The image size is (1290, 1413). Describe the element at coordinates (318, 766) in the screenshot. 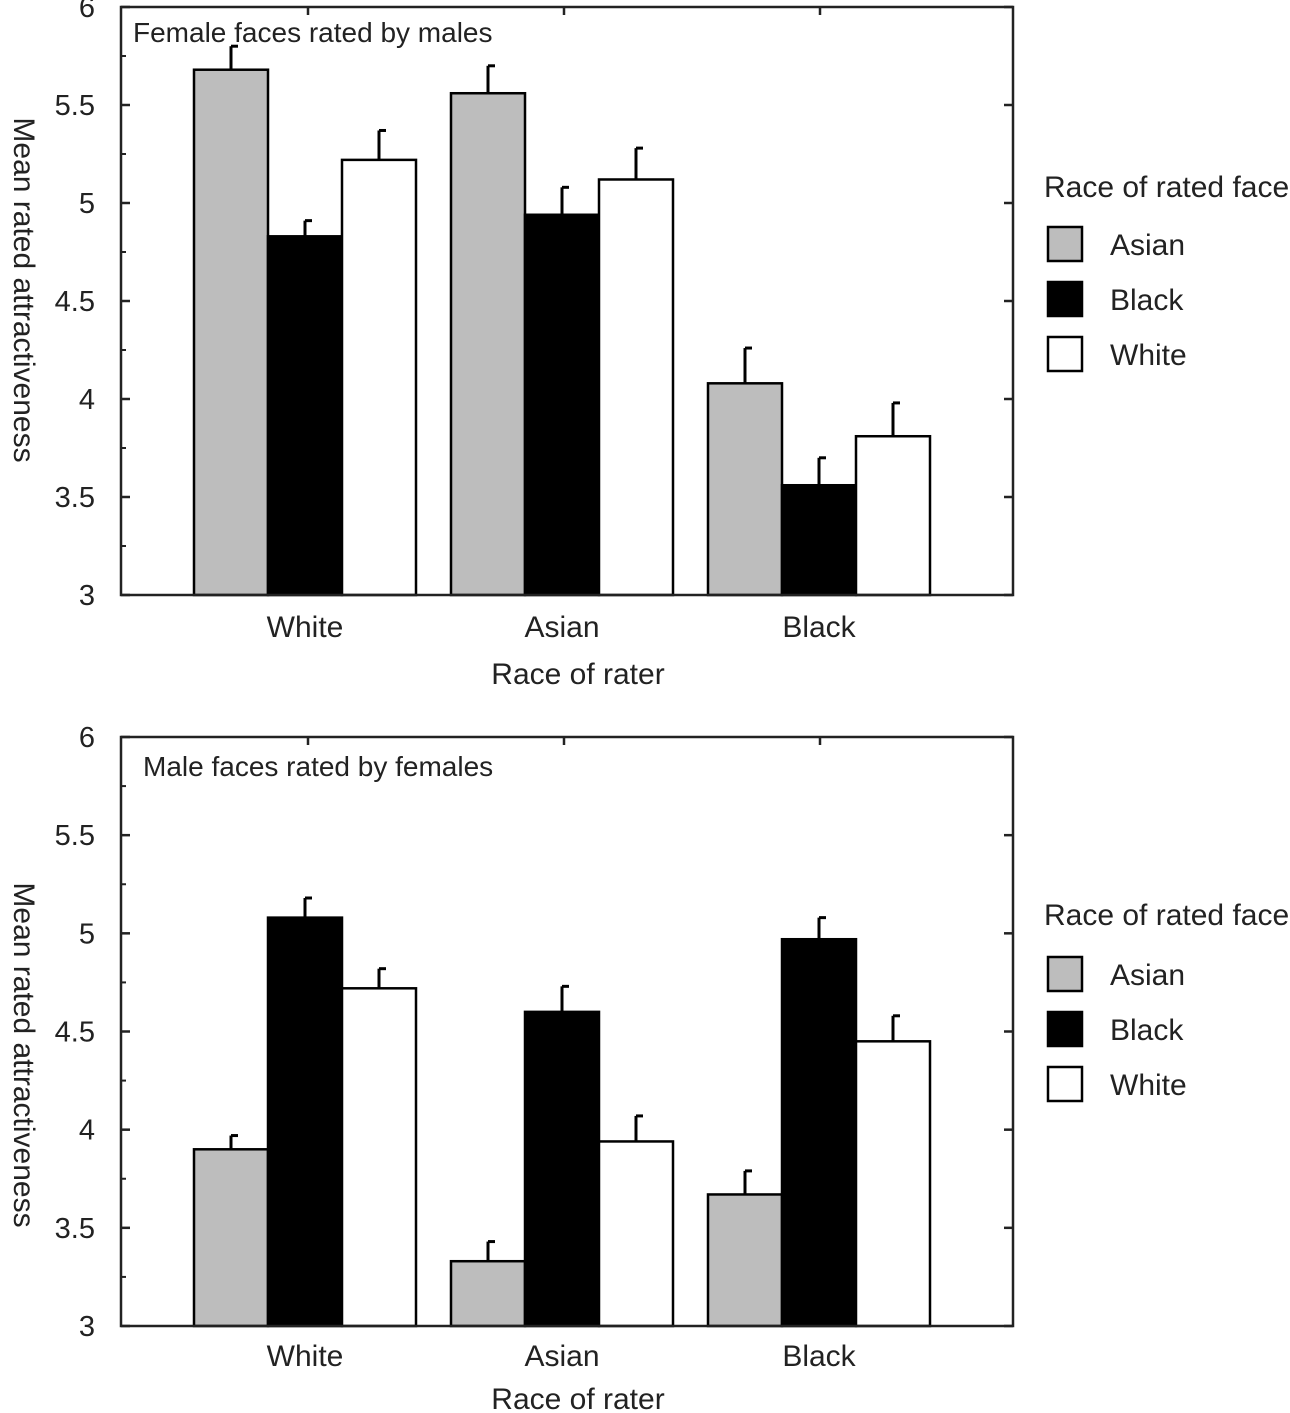

I see `panel-title: Male faces rated by females` at that location.